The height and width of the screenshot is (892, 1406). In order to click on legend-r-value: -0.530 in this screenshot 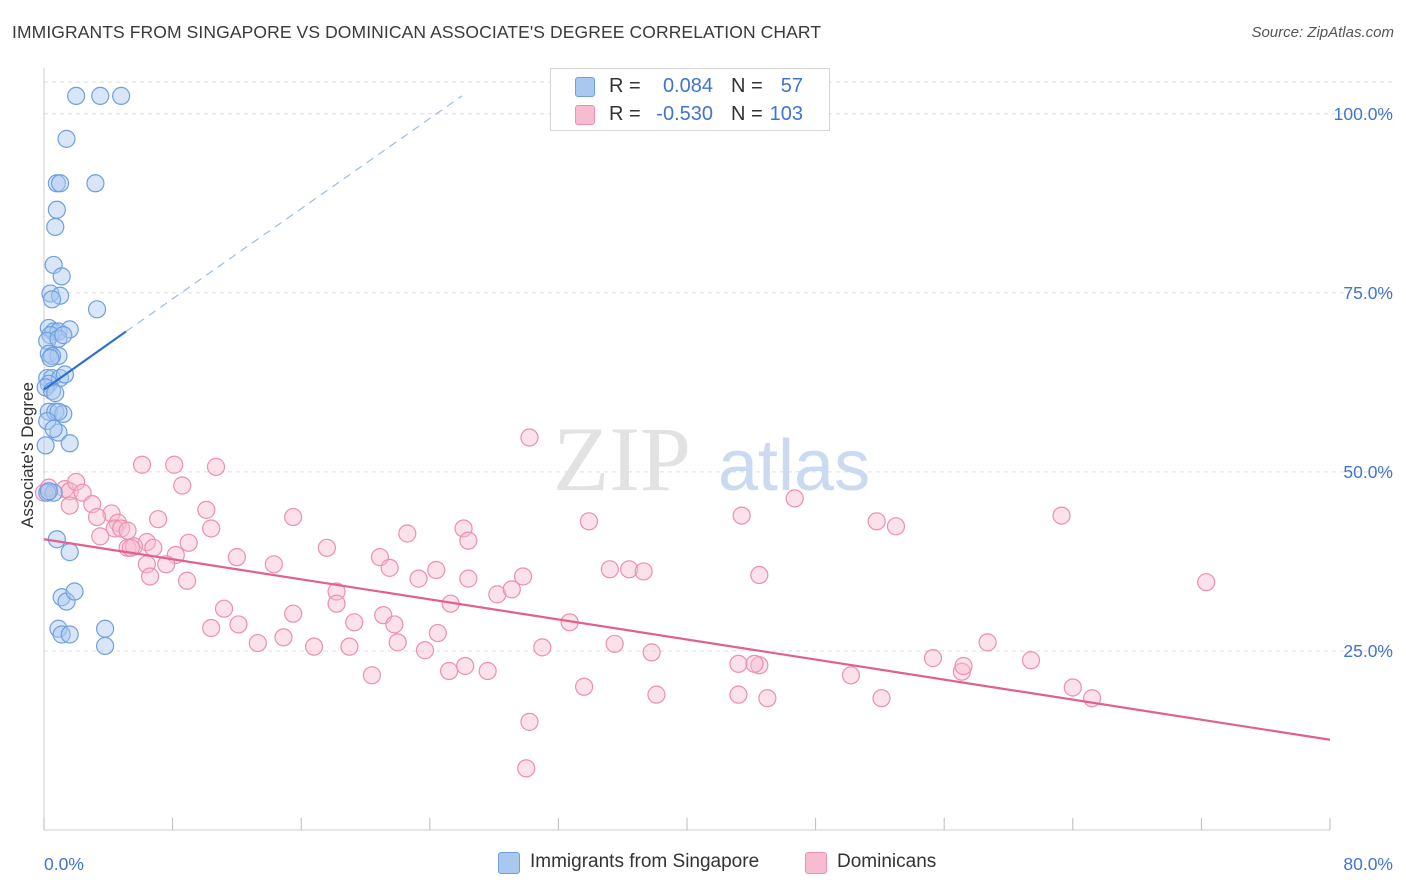, I will do `click(684, 114)`.